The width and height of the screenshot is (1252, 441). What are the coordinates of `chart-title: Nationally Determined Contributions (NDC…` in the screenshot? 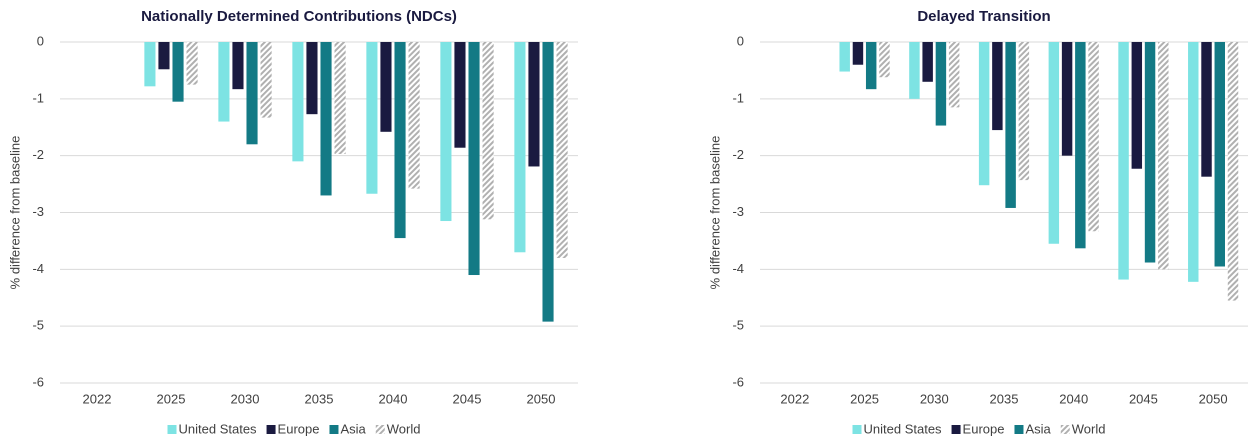 It's located at (299, 16).